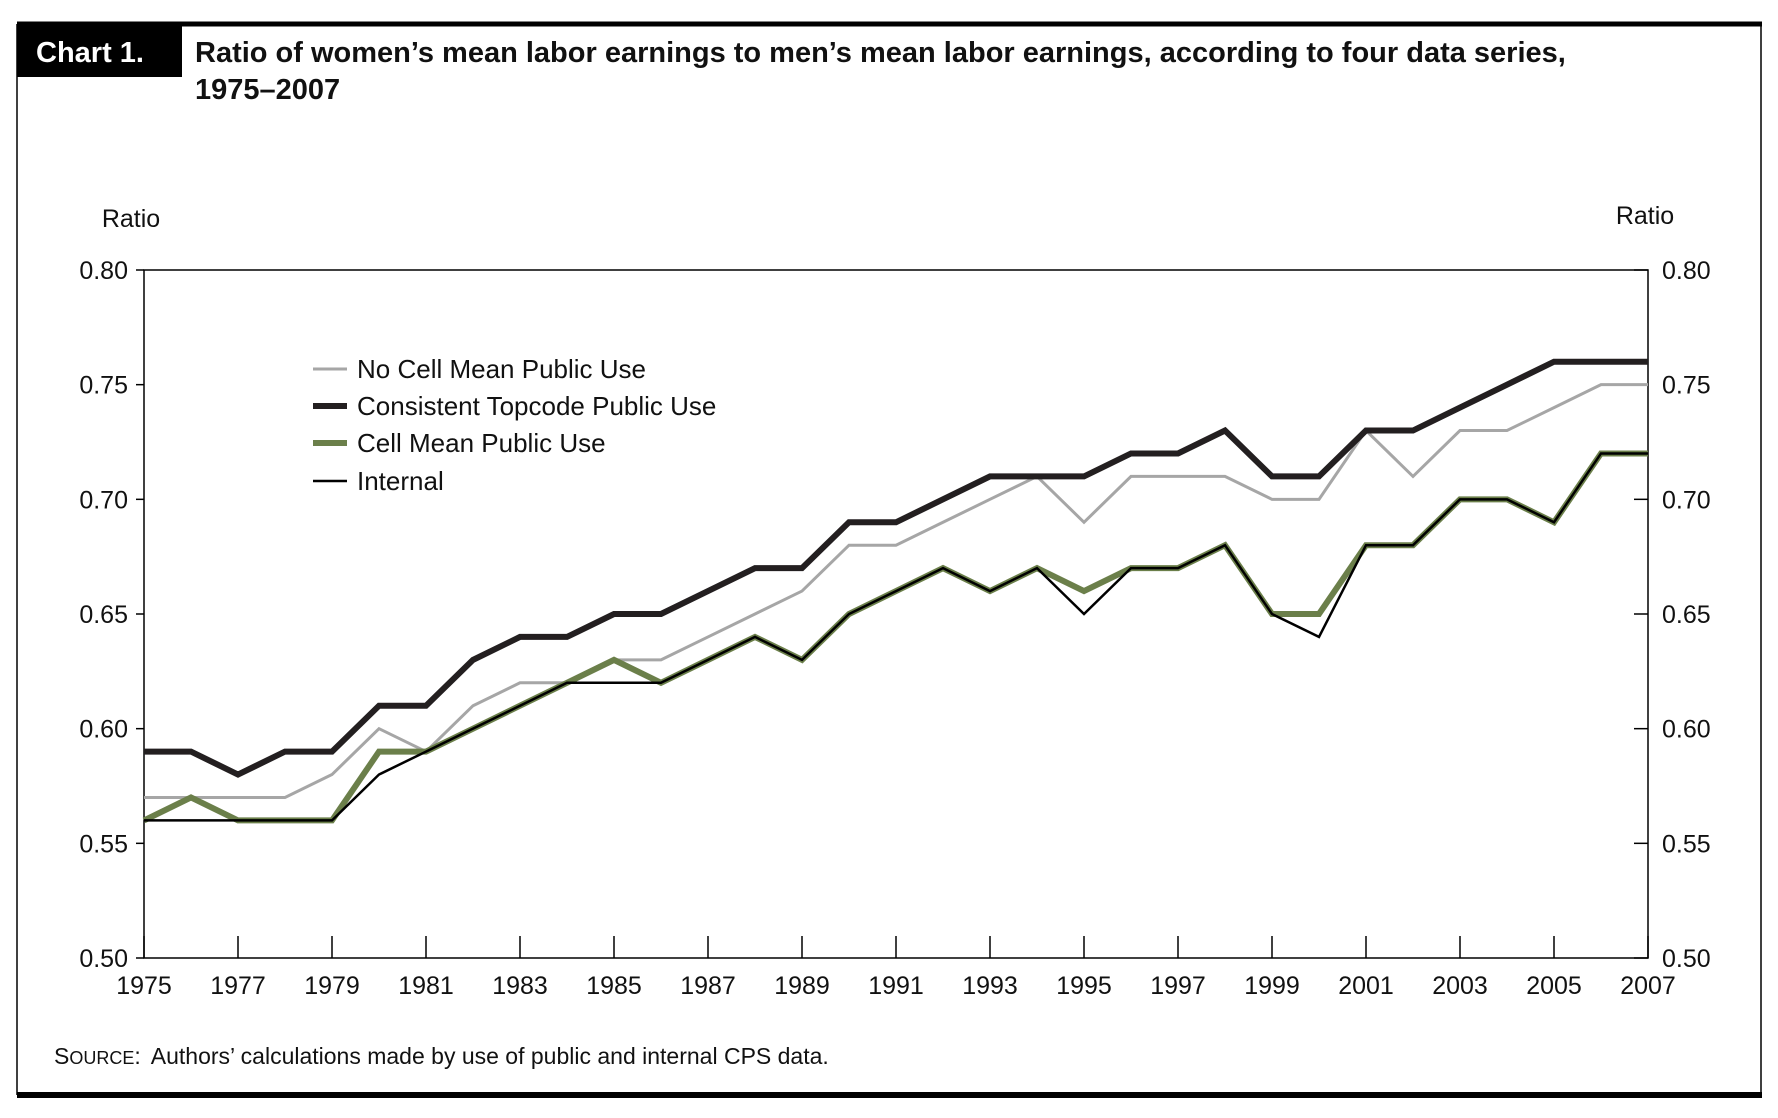 This screenshot has width=1778, height=1118. I want to click on x-tick-label: 1983, so click(520, 986).